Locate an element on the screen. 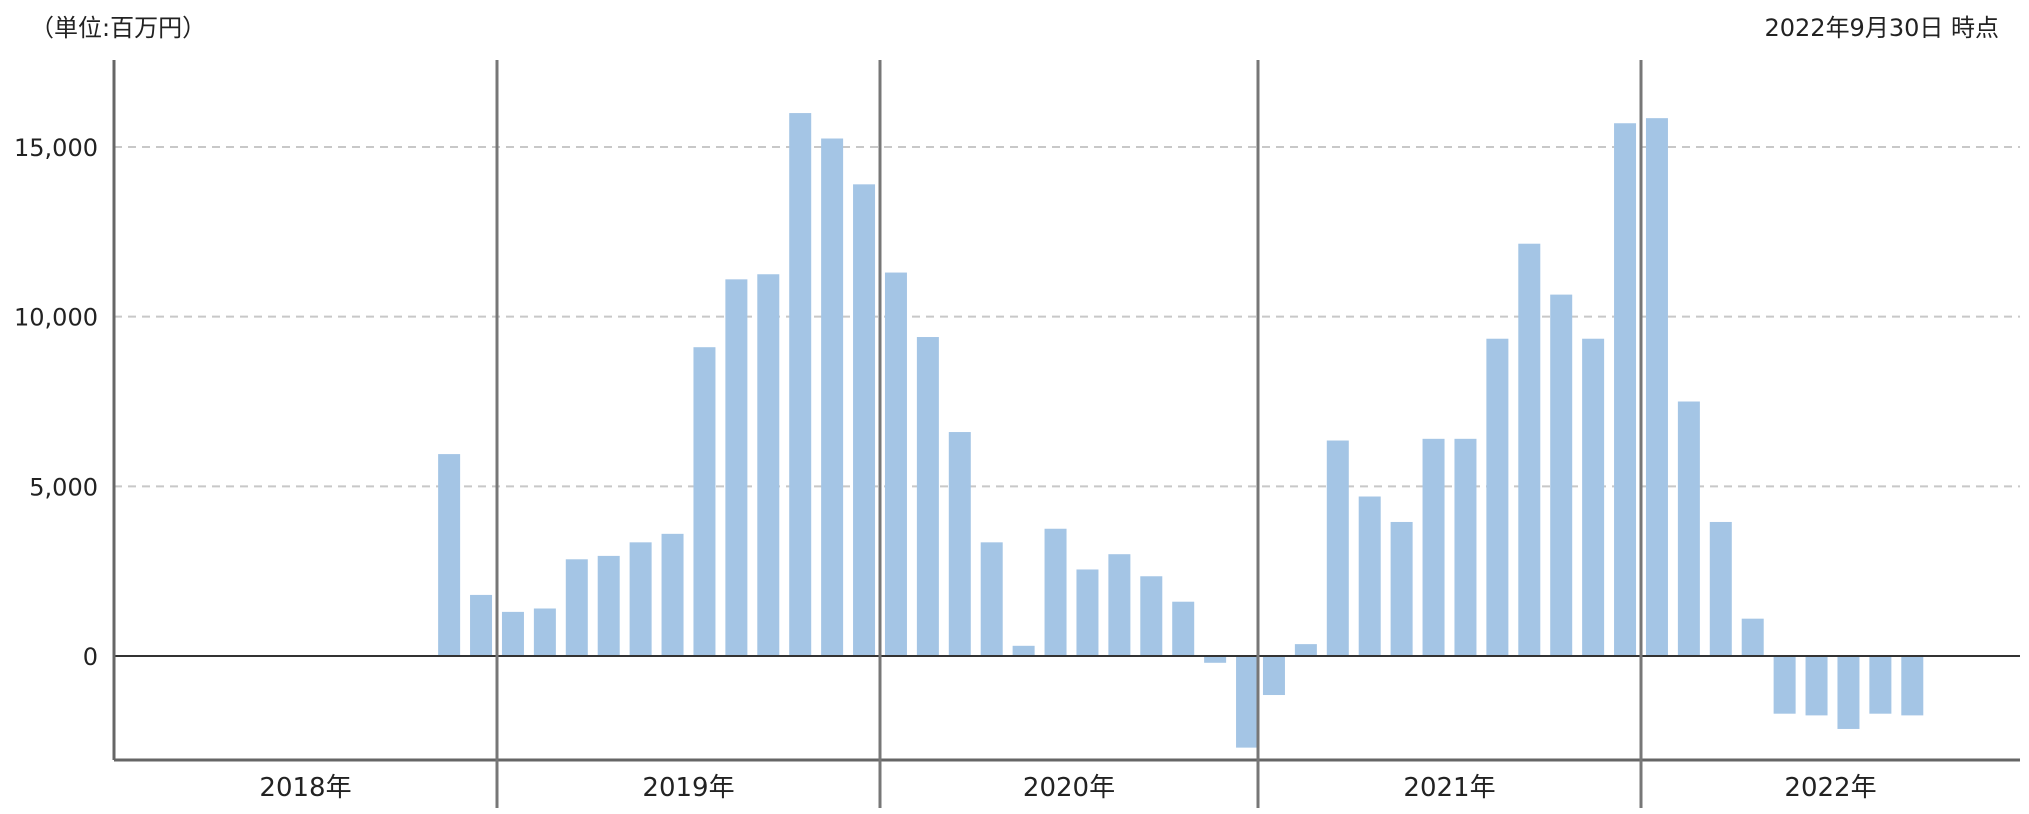 This screenshot has height=814, width=2029. y-tick-label: 0 is located at coordinates (90, 657).